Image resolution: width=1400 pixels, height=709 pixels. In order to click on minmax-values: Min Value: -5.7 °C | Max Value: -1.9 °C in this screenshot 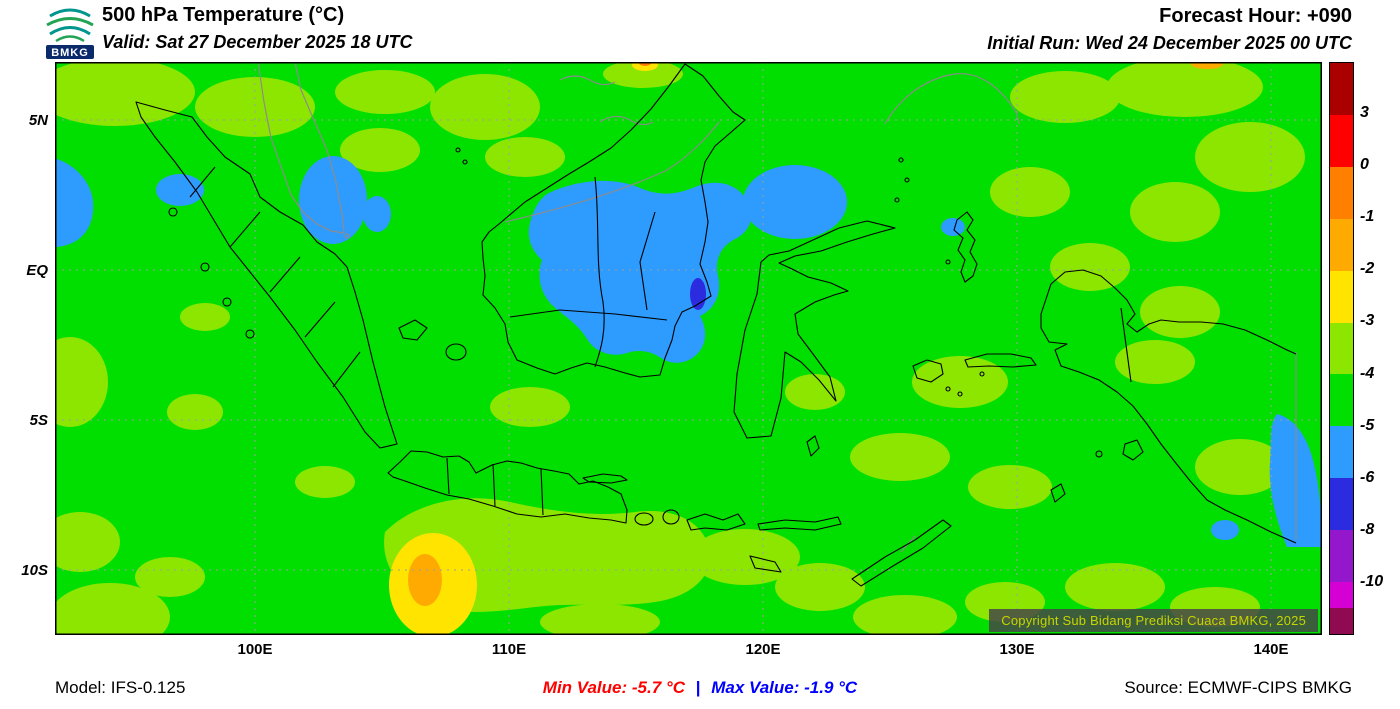, I will do `click(700, 688)`.